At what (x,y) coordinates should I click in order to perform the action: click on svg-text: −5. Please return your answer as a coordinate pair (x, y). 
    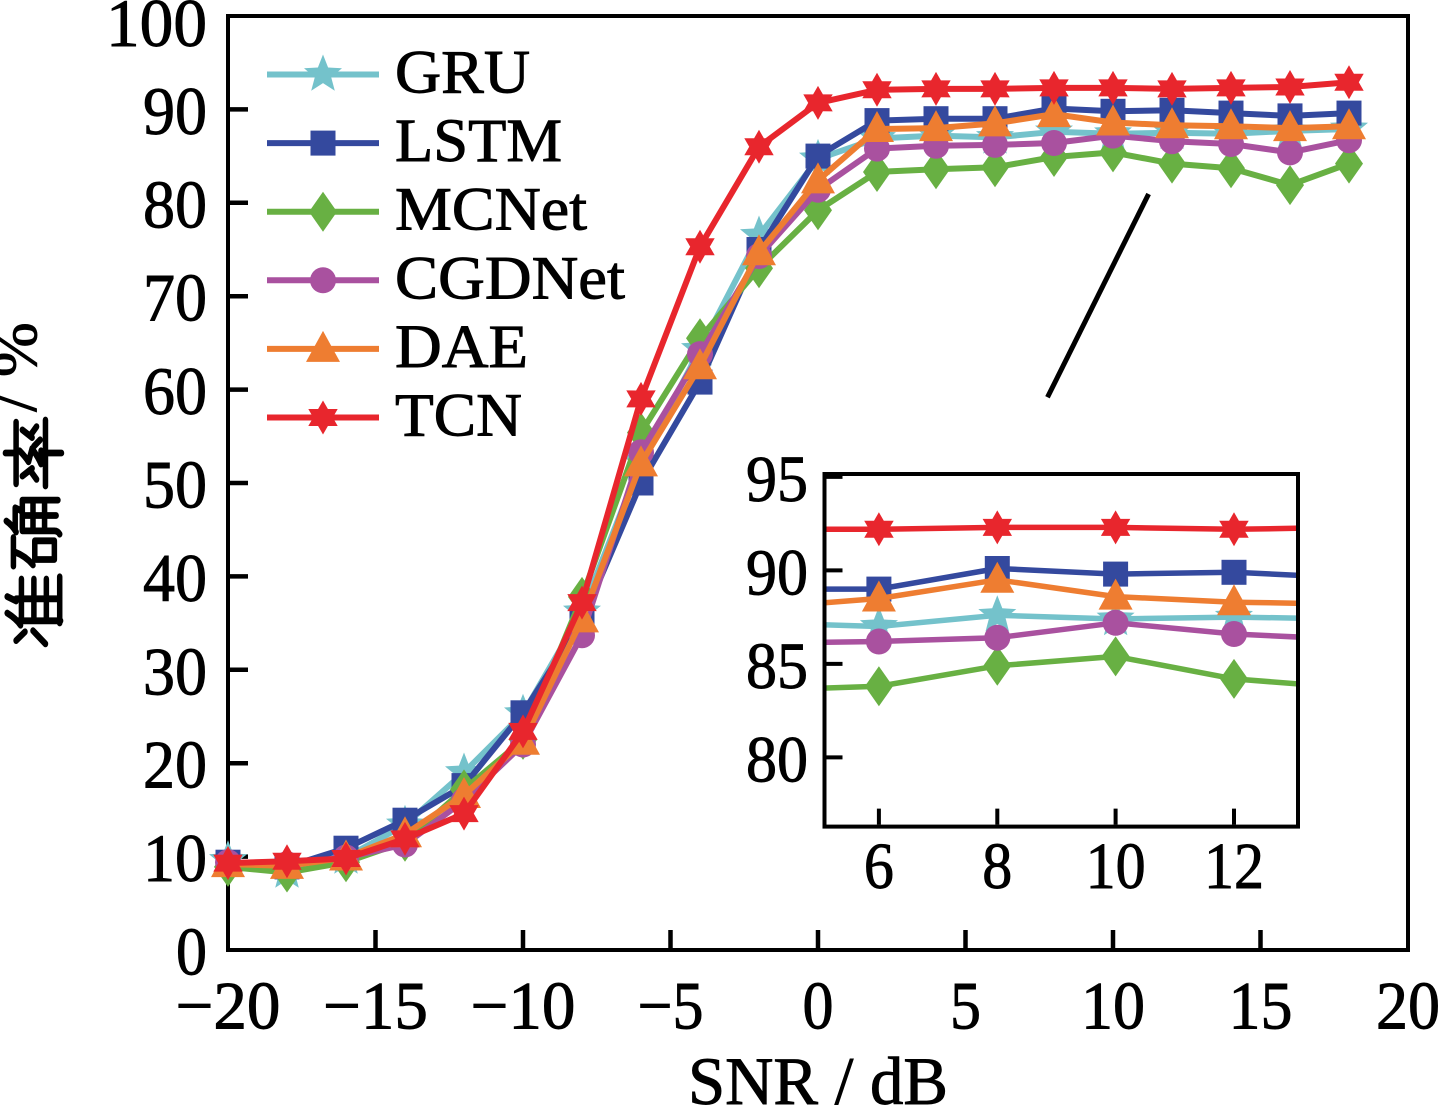
    Looking at the image, I should click on (671, 1006).